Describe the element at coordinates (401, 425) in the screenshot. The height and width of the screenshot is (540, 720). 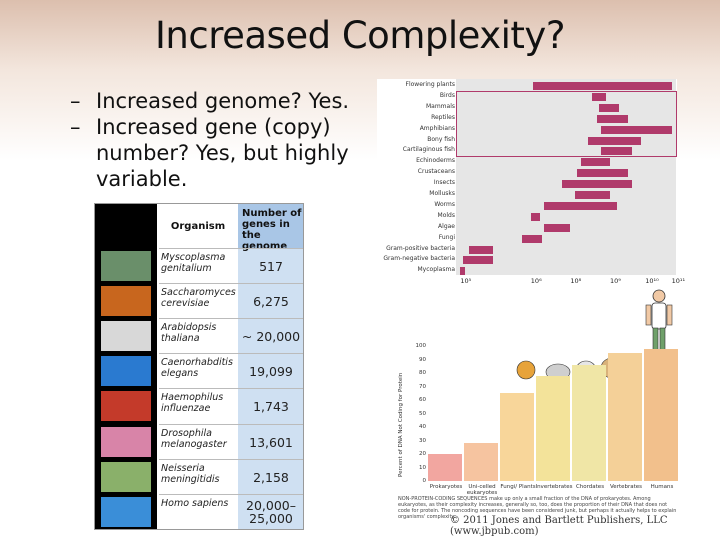
I see `noncoding-y-axis-label: Percent of DNA Not Coding for Protein` at that location.